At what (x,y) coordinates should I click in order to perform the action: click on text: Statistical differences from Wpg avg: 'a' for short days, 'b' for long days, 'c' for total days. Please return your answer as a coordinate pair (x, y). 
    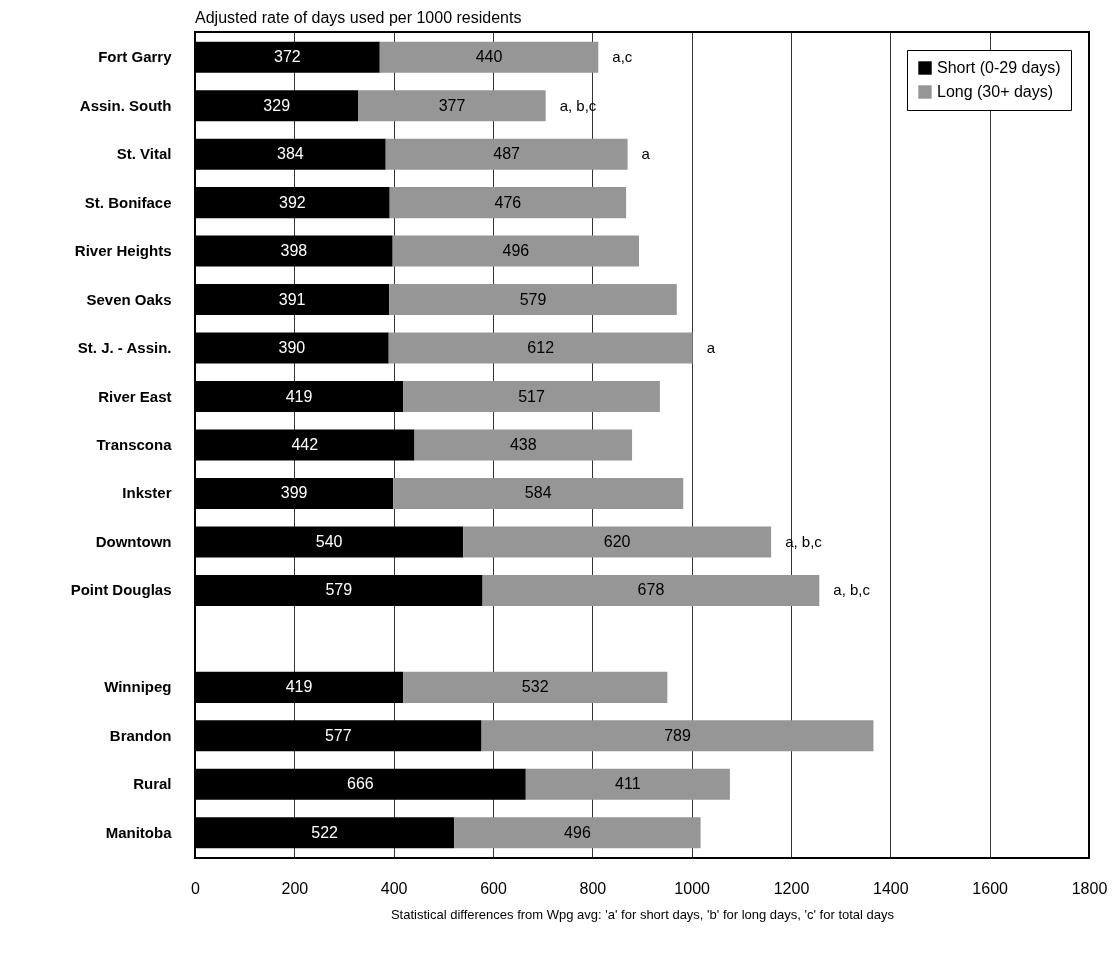
    Looking at the image, I should click on (642, 914).